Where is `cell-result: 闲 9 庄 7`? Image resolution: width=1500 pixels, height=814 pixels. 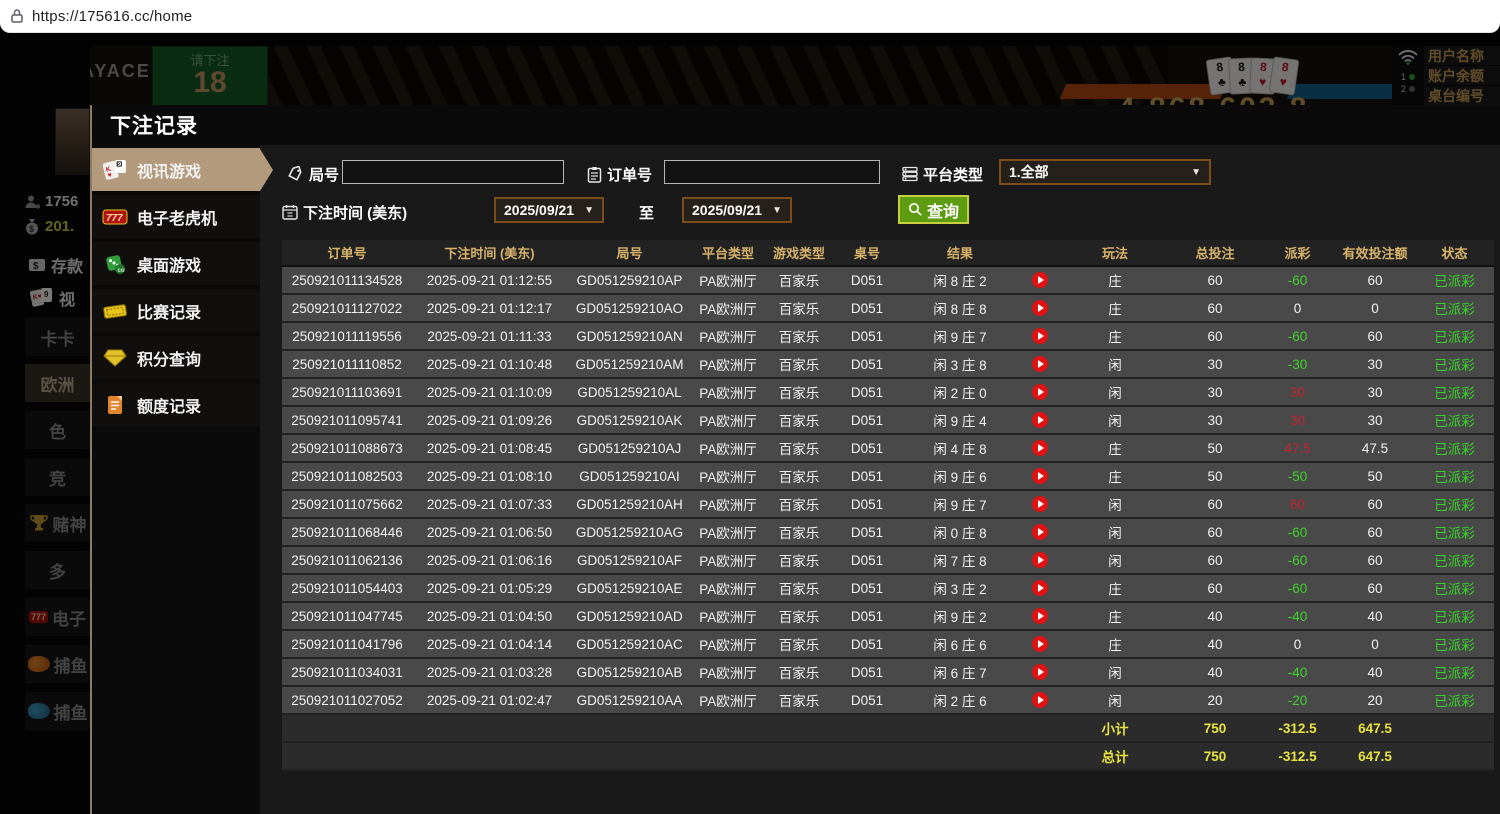
cell-result: 闲 9 庄 7 is located at coordinates (960, 337).